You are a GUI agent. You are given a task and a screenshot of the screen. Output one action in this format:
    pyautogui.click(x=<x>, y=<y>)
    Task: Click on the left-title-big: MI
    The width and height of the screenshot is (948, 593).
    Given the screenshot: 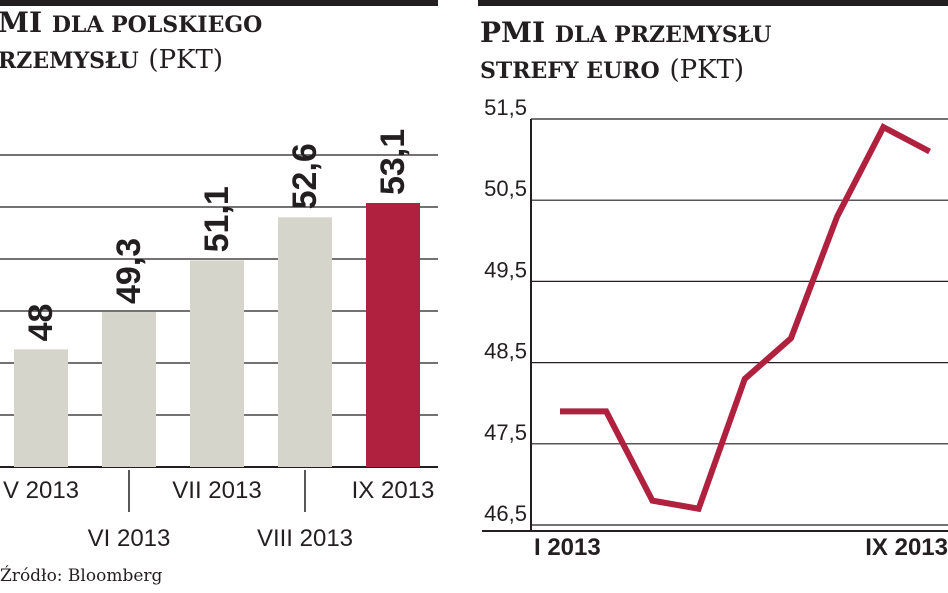 What is the action you would take?
    pyautogui.click(x=21, y=22)
    